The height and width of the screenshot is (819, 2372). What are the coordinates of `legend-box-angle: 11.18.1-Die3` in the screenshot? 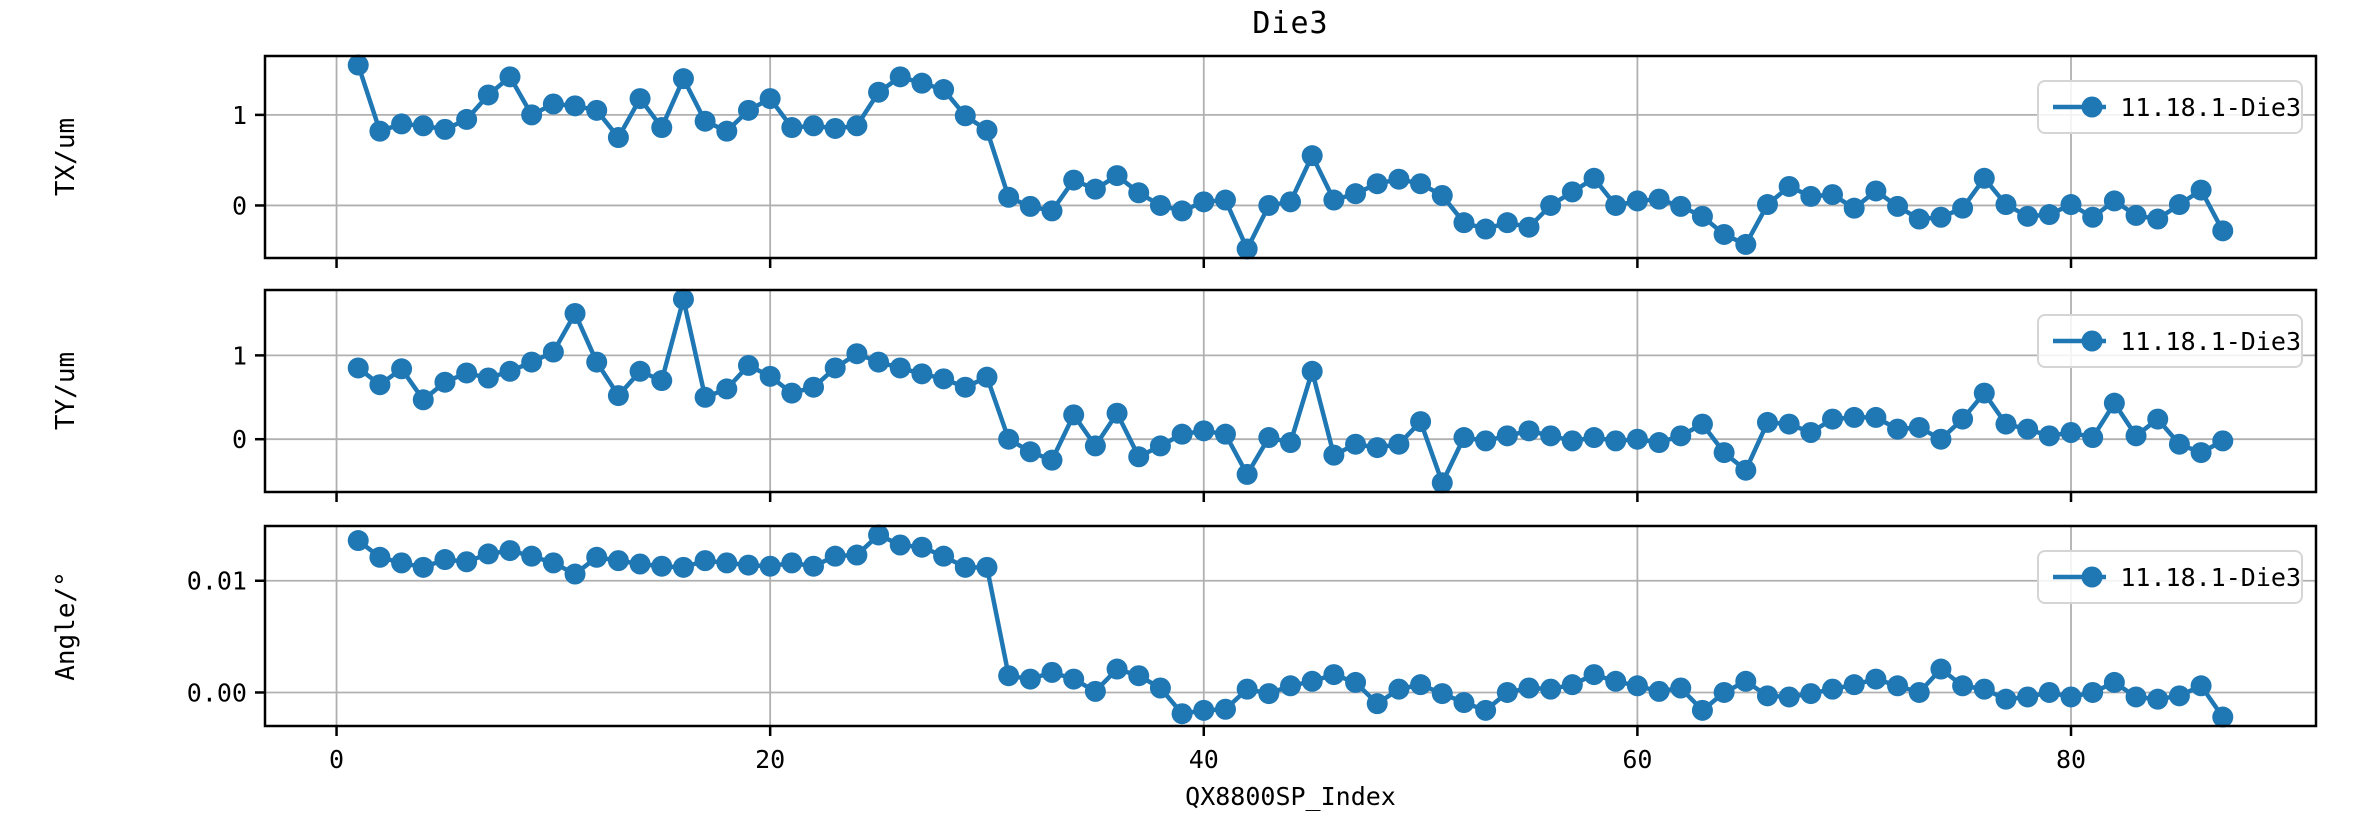 It's located at (2170, 577).